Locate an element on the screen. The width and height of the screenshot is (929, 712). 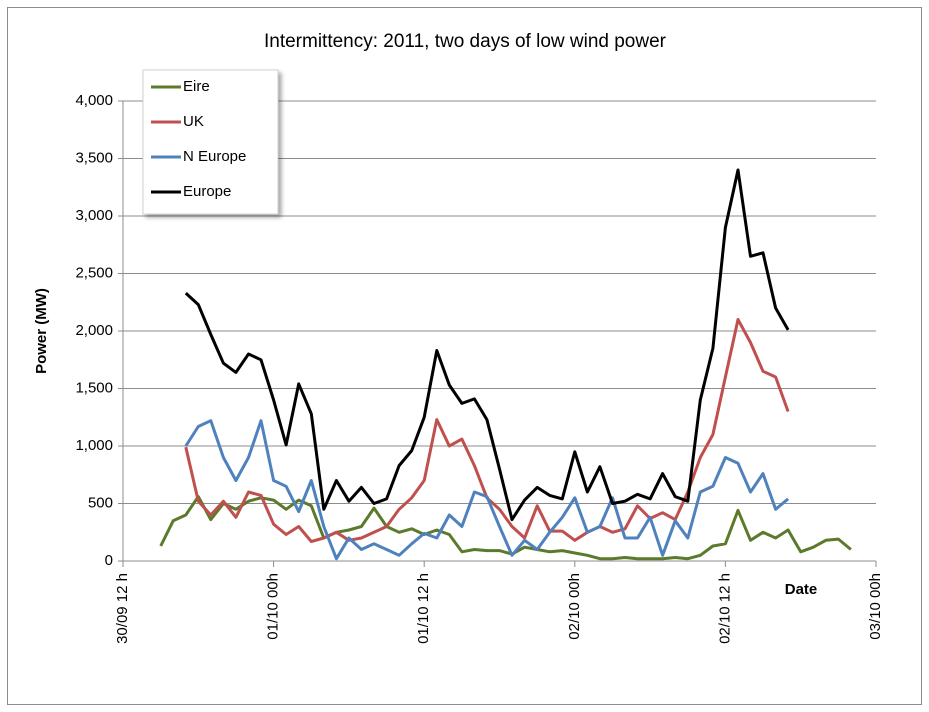
x-tick-label: 01/10 00h is located at coordinates (273, 606).